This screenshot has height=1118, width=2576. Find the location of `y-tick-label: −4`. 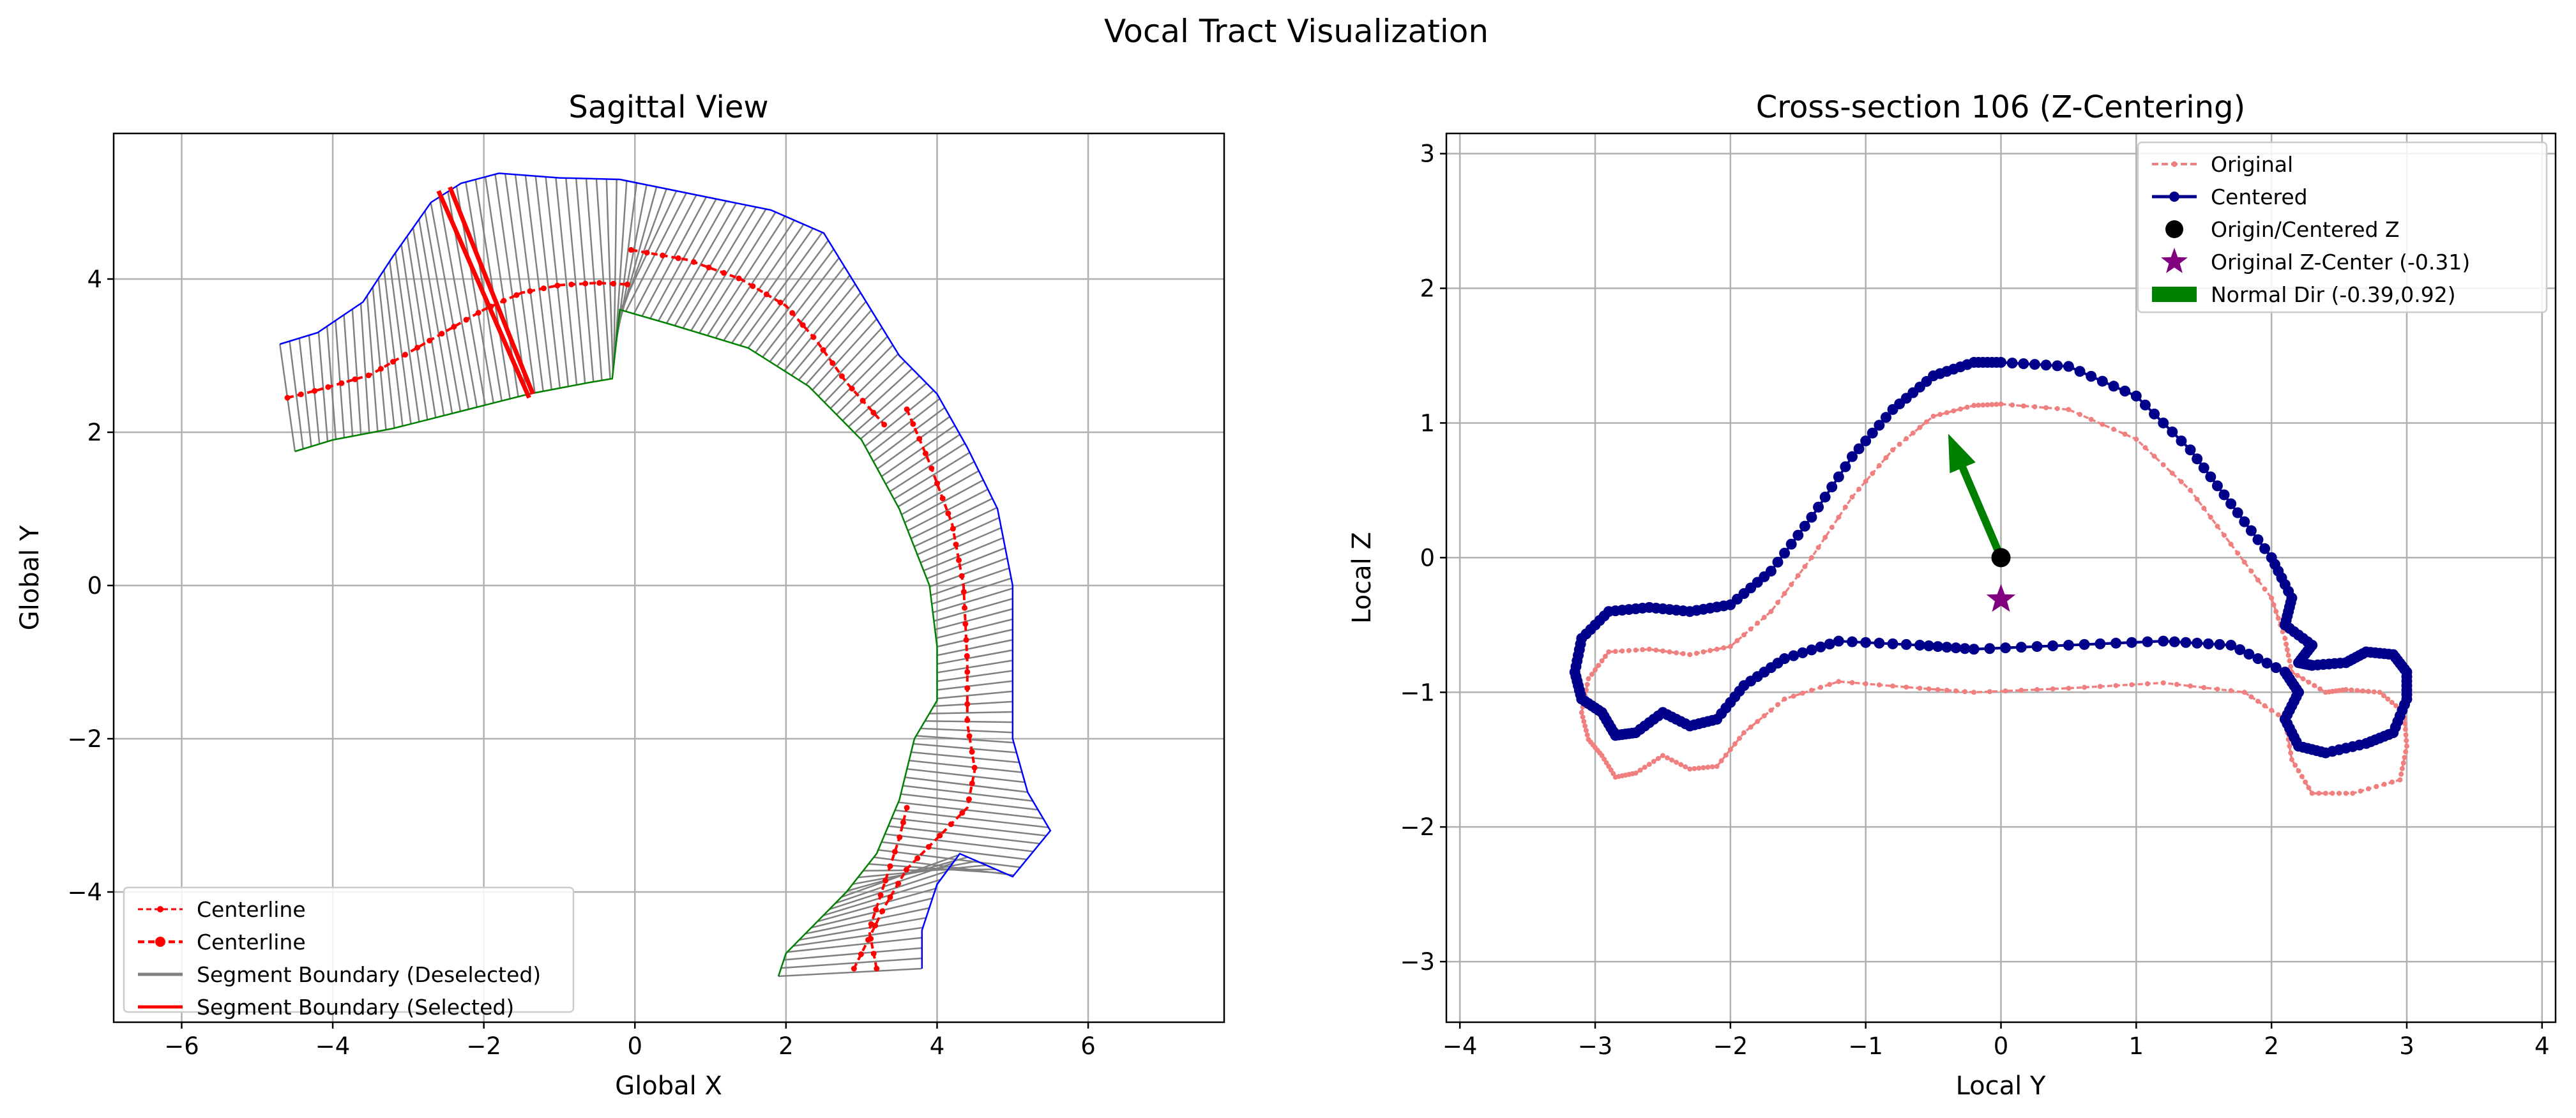

y-tick-label: −4 is located at coordinates (84, 892).